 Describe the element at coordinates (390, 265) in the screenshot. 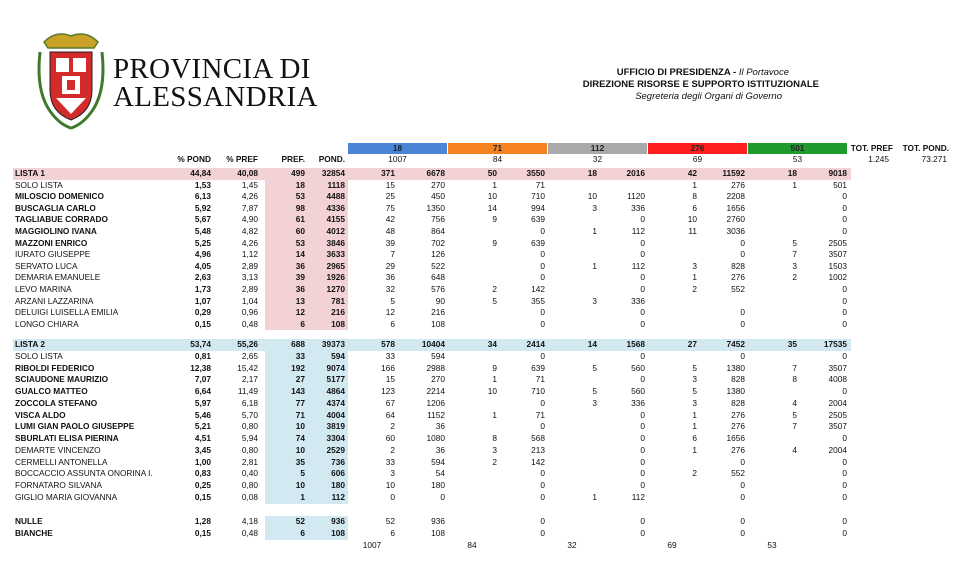

I see `cell: 29` at that location.